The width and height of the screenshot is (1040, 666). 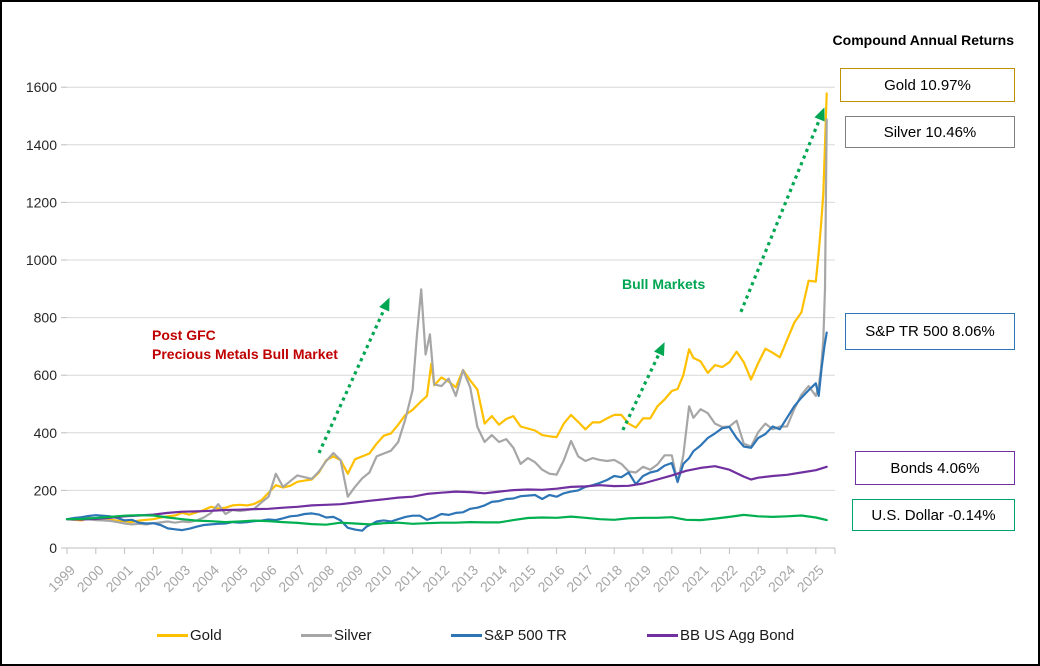 What do you see at coordinates (378, 578) in the screenshot?
I see `svg-text: 2010` at bounding box center [378, 578].